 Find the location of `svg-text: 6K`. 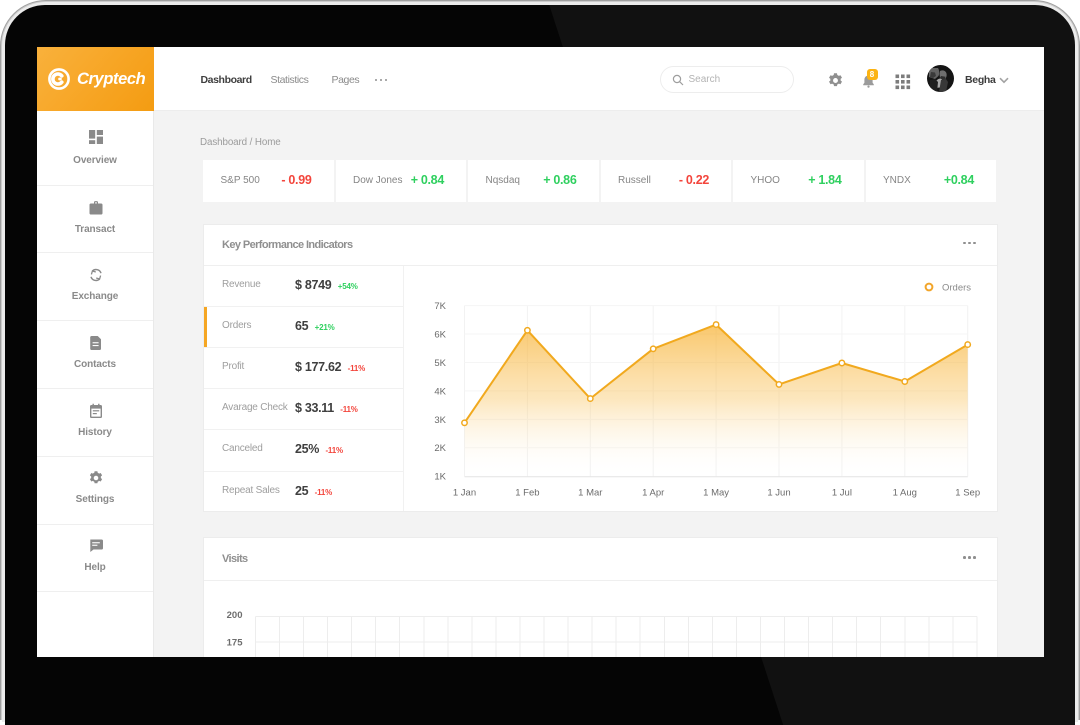

svg-text: 6K is located at coordinates (440, 334).